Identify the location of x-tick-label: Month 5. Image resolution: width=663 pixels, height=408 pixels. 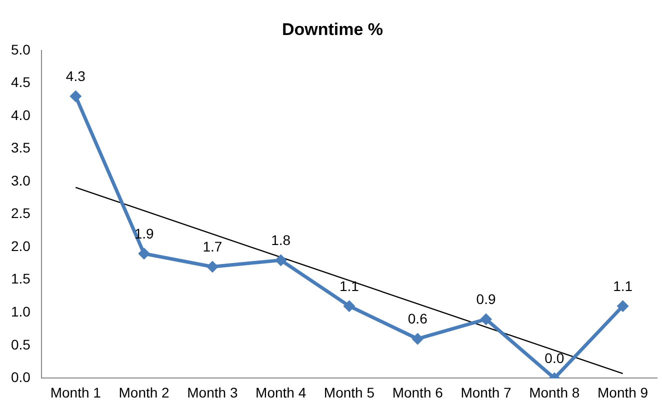
(349, 392).